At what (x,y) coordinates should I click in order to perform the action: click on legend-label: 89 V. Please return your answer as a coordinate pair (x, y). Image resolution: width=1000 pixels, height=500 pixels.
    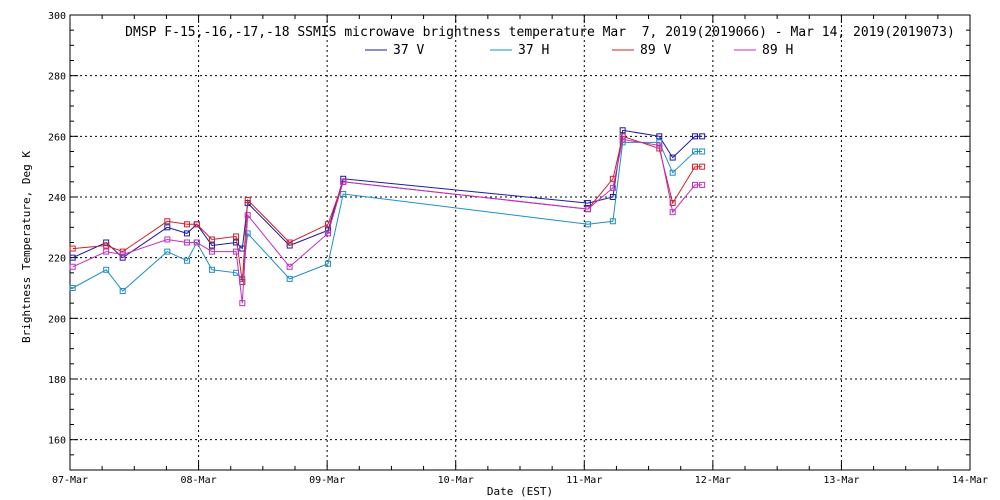
    Looking at the image, I should click on (655, 50).